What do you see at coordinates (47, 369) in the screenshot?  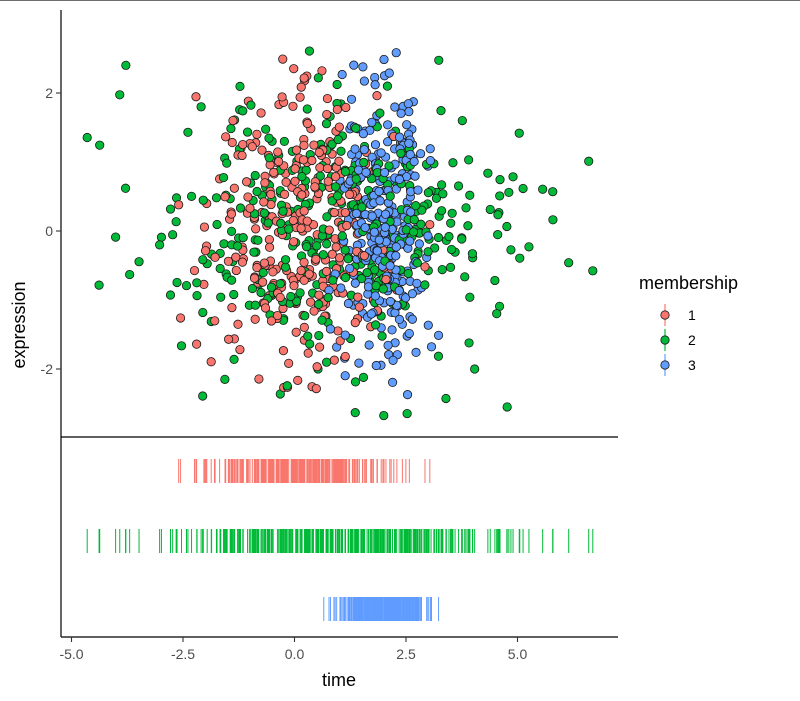 I see `y-tick-label: -2` at bounding box center [47, 369].